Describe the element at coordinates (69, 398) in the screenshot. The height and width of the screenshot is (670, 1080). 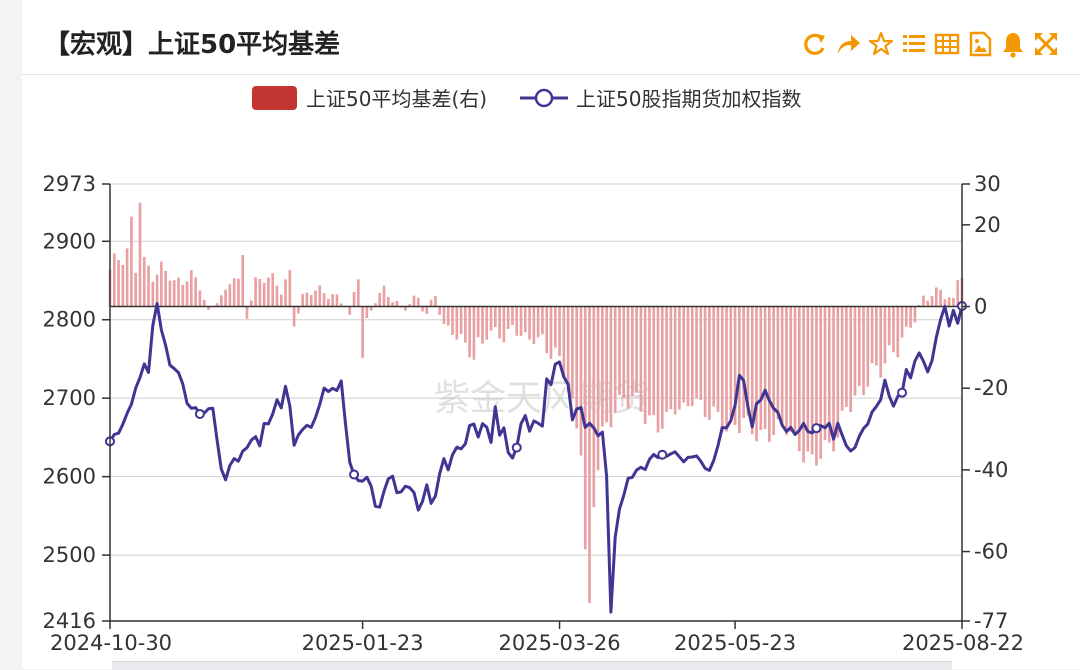
I see `left-tick-label: 2700` at that location.